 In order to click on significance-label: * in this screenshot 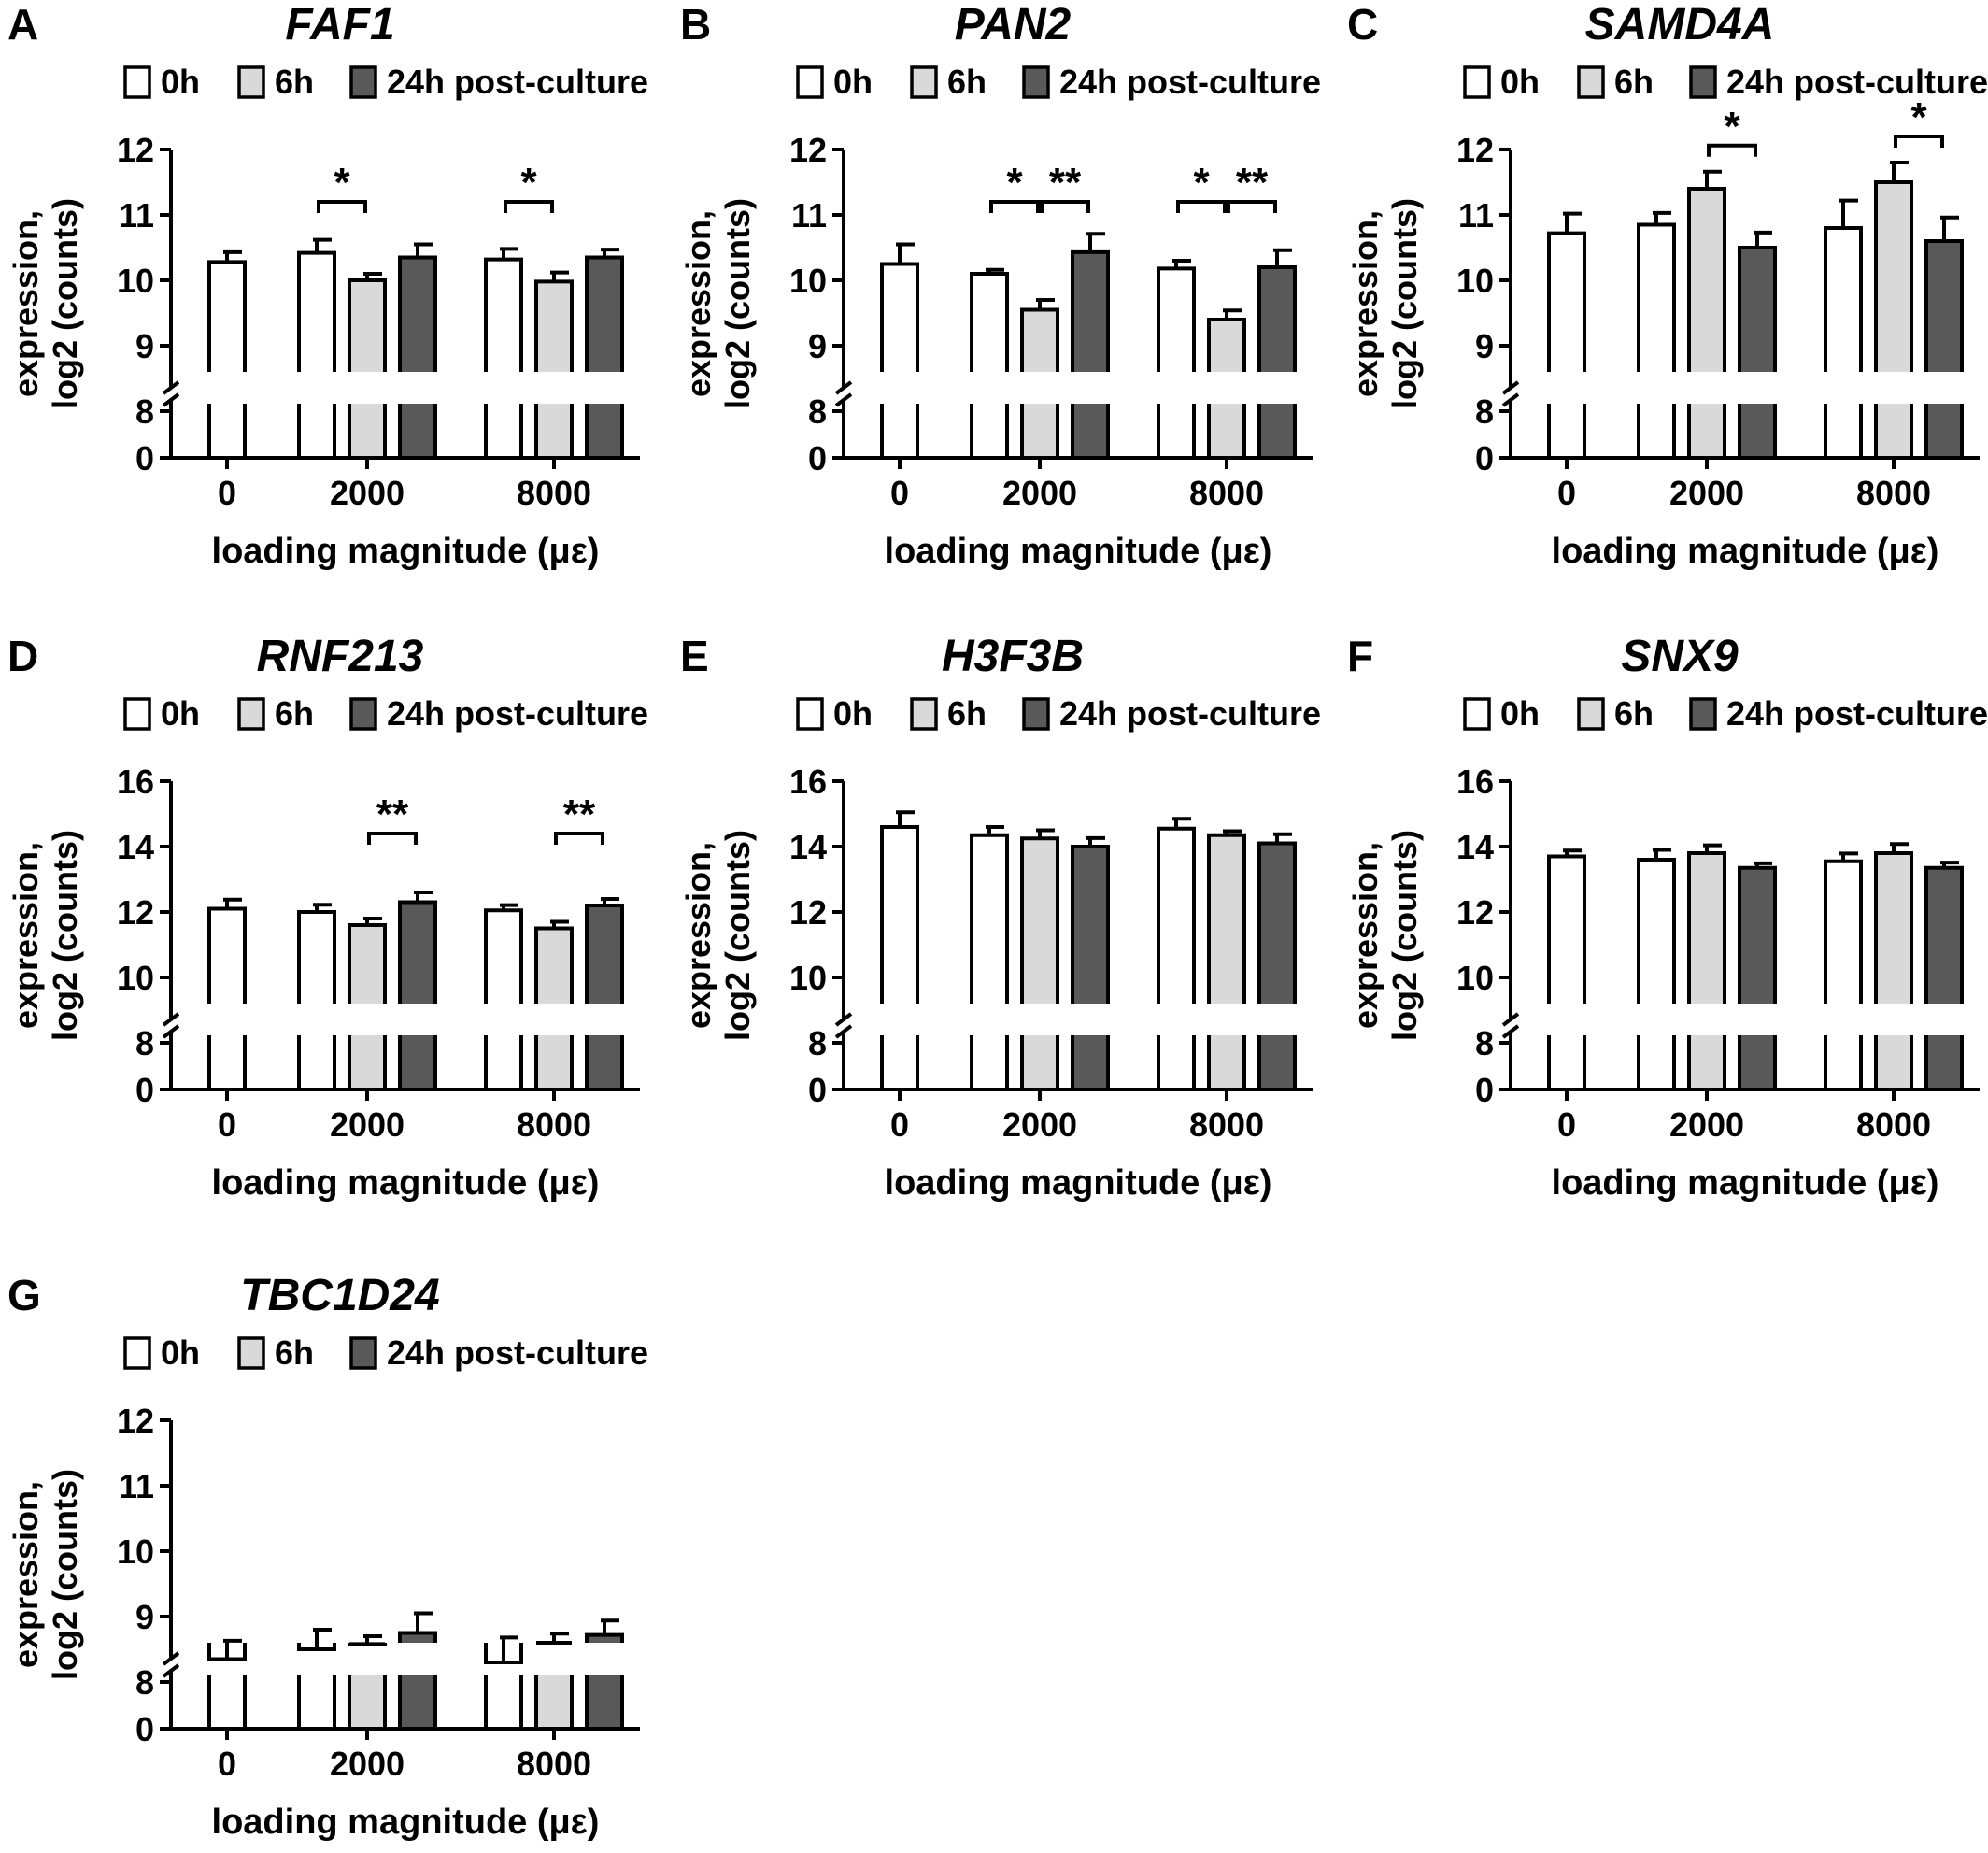, I will do `click(1201, 183)`.